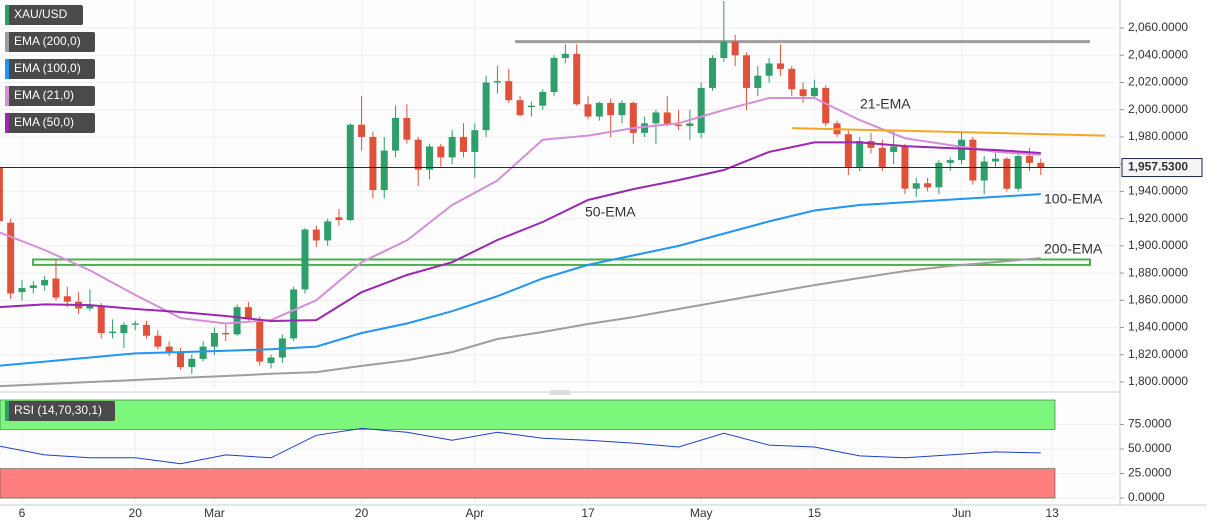 This screenshot has height=526, width=1207. I want to click on y-tick-label: 1,980.0000, so click(1158, 136).